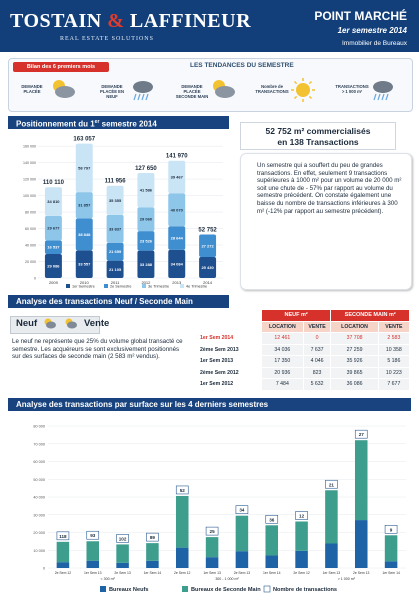  I want to click on segment-label: 40 070, so click(177, 209).